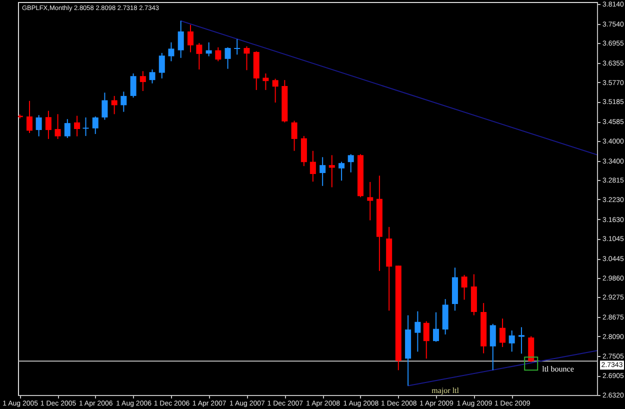  Describe the element at coordinates (558, 369) in the screenshot. I see `annotation: ltl bounce` at that location.